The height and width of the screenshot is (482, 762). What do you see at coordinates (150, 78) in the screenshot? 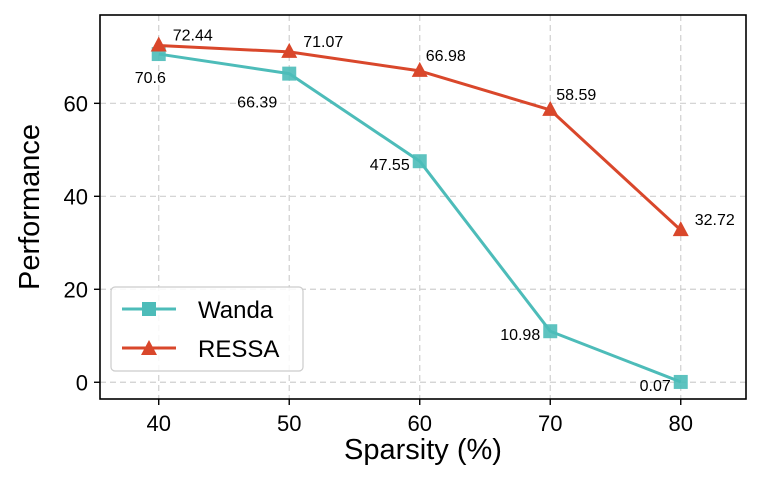
I see `data-label-wanda: 70.6` at bounding box center [150, 78].